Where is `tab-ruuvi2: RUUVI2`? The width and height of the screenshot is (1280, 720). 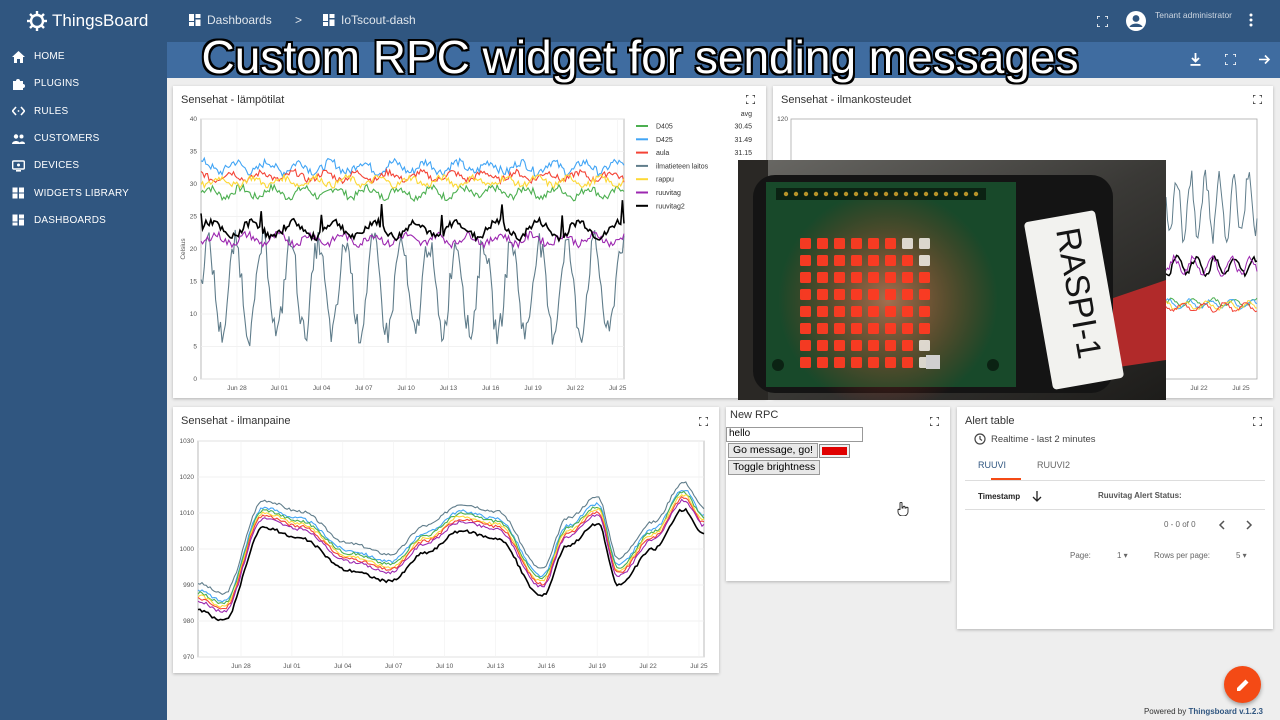
tab-ruuvi2: RUUVI2 is located at coordinates (1054, 465).